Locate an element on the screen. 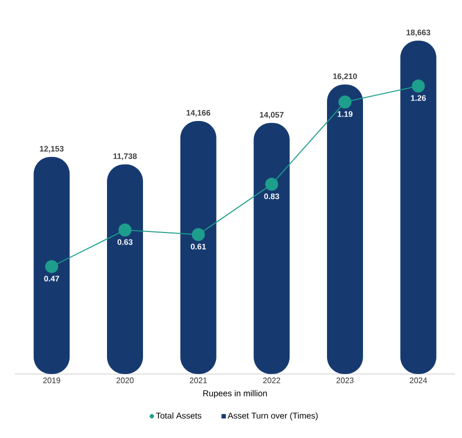 The image size is (462, 438). data-label: 16,210 is located at coordinates (345, 76).